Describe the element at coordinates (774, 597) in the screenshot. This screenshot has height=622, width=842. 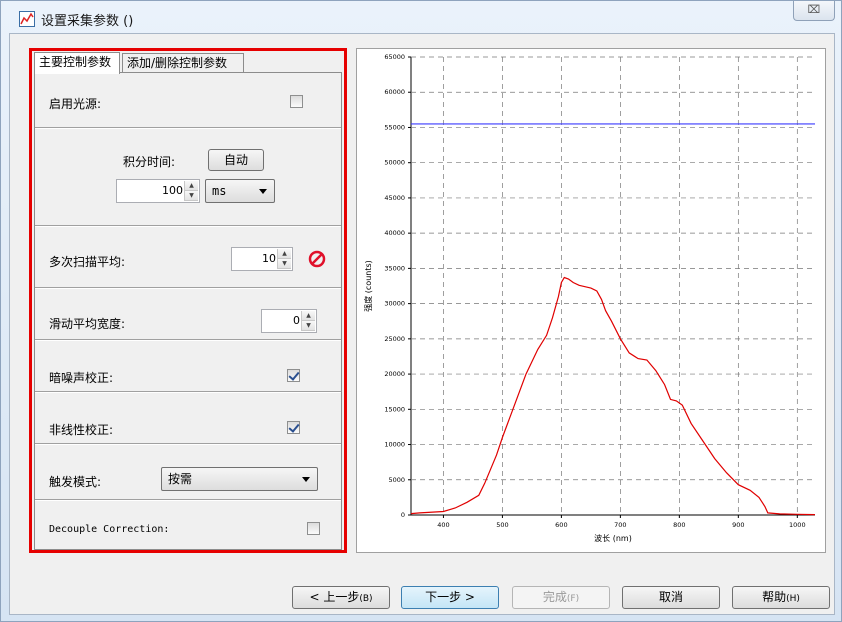
I see `help-button-label: 帮助` at that location.